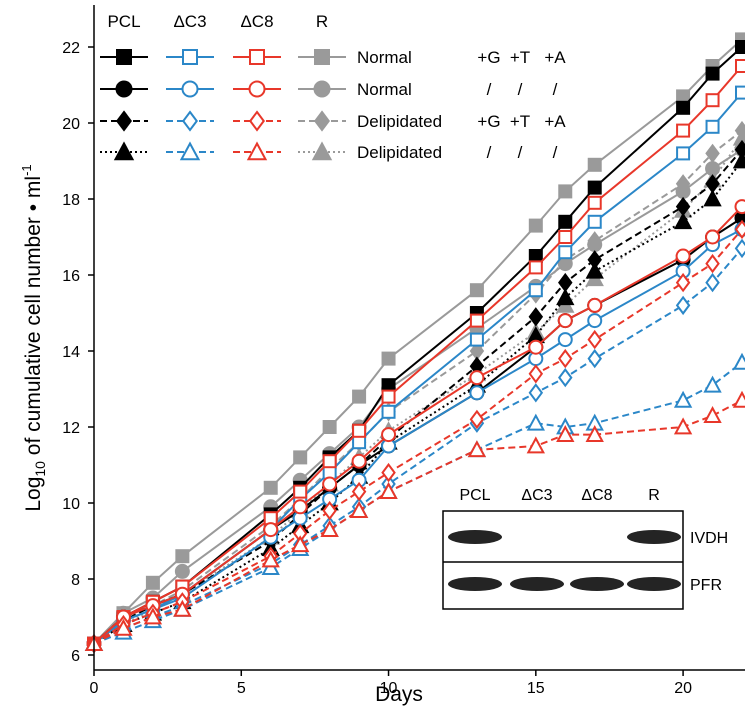 The height and width of the screenshot is (708, 745). What do you see at coordinates (189, 21) in the screenshot?
I see `legend-column-header: ΔC3` at bounding box center [189, 21].